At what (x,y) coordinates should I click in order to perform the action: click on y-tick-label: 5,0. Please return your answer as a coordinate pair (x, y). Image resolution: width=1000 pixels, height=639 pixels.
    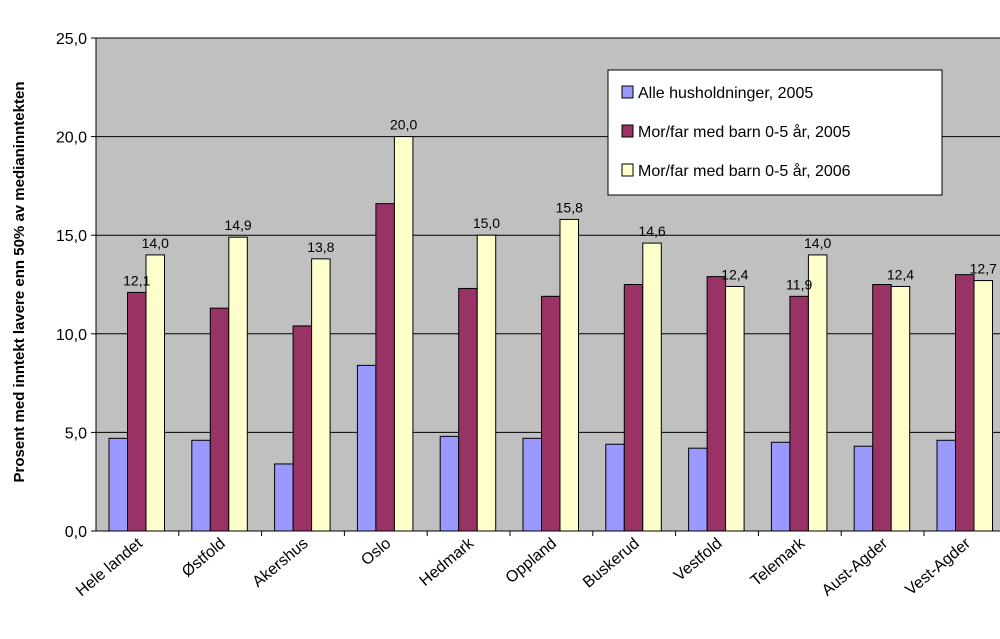
    Looking at the image, I should click on (76, 433).